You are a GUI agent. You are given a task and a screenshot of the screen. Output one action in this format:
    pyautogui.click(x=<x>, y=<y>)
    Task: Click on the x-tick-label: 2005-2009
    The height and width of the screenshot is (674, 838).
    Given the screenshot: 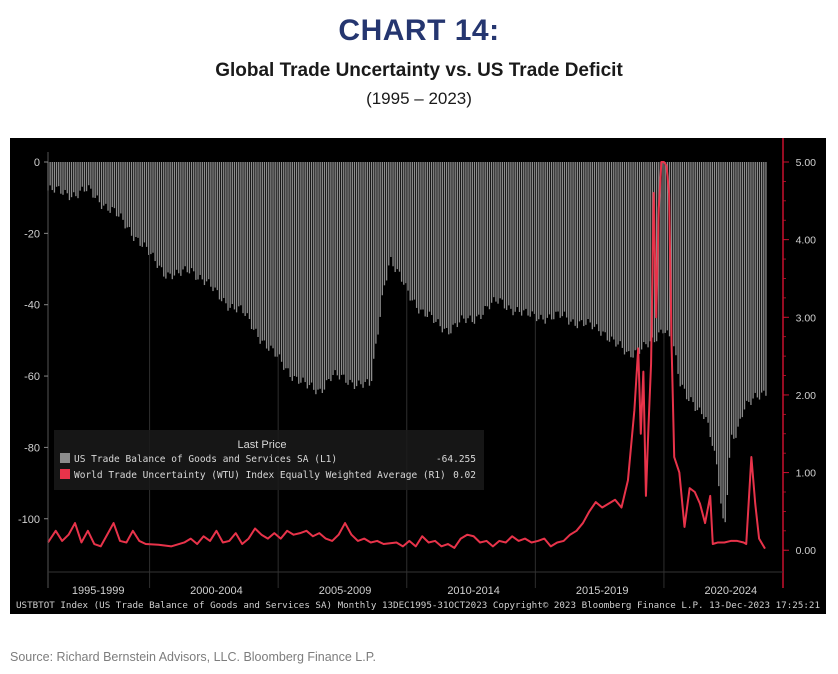 What is the action you would take?
    pyautogui.click(x=345, y=591)
    